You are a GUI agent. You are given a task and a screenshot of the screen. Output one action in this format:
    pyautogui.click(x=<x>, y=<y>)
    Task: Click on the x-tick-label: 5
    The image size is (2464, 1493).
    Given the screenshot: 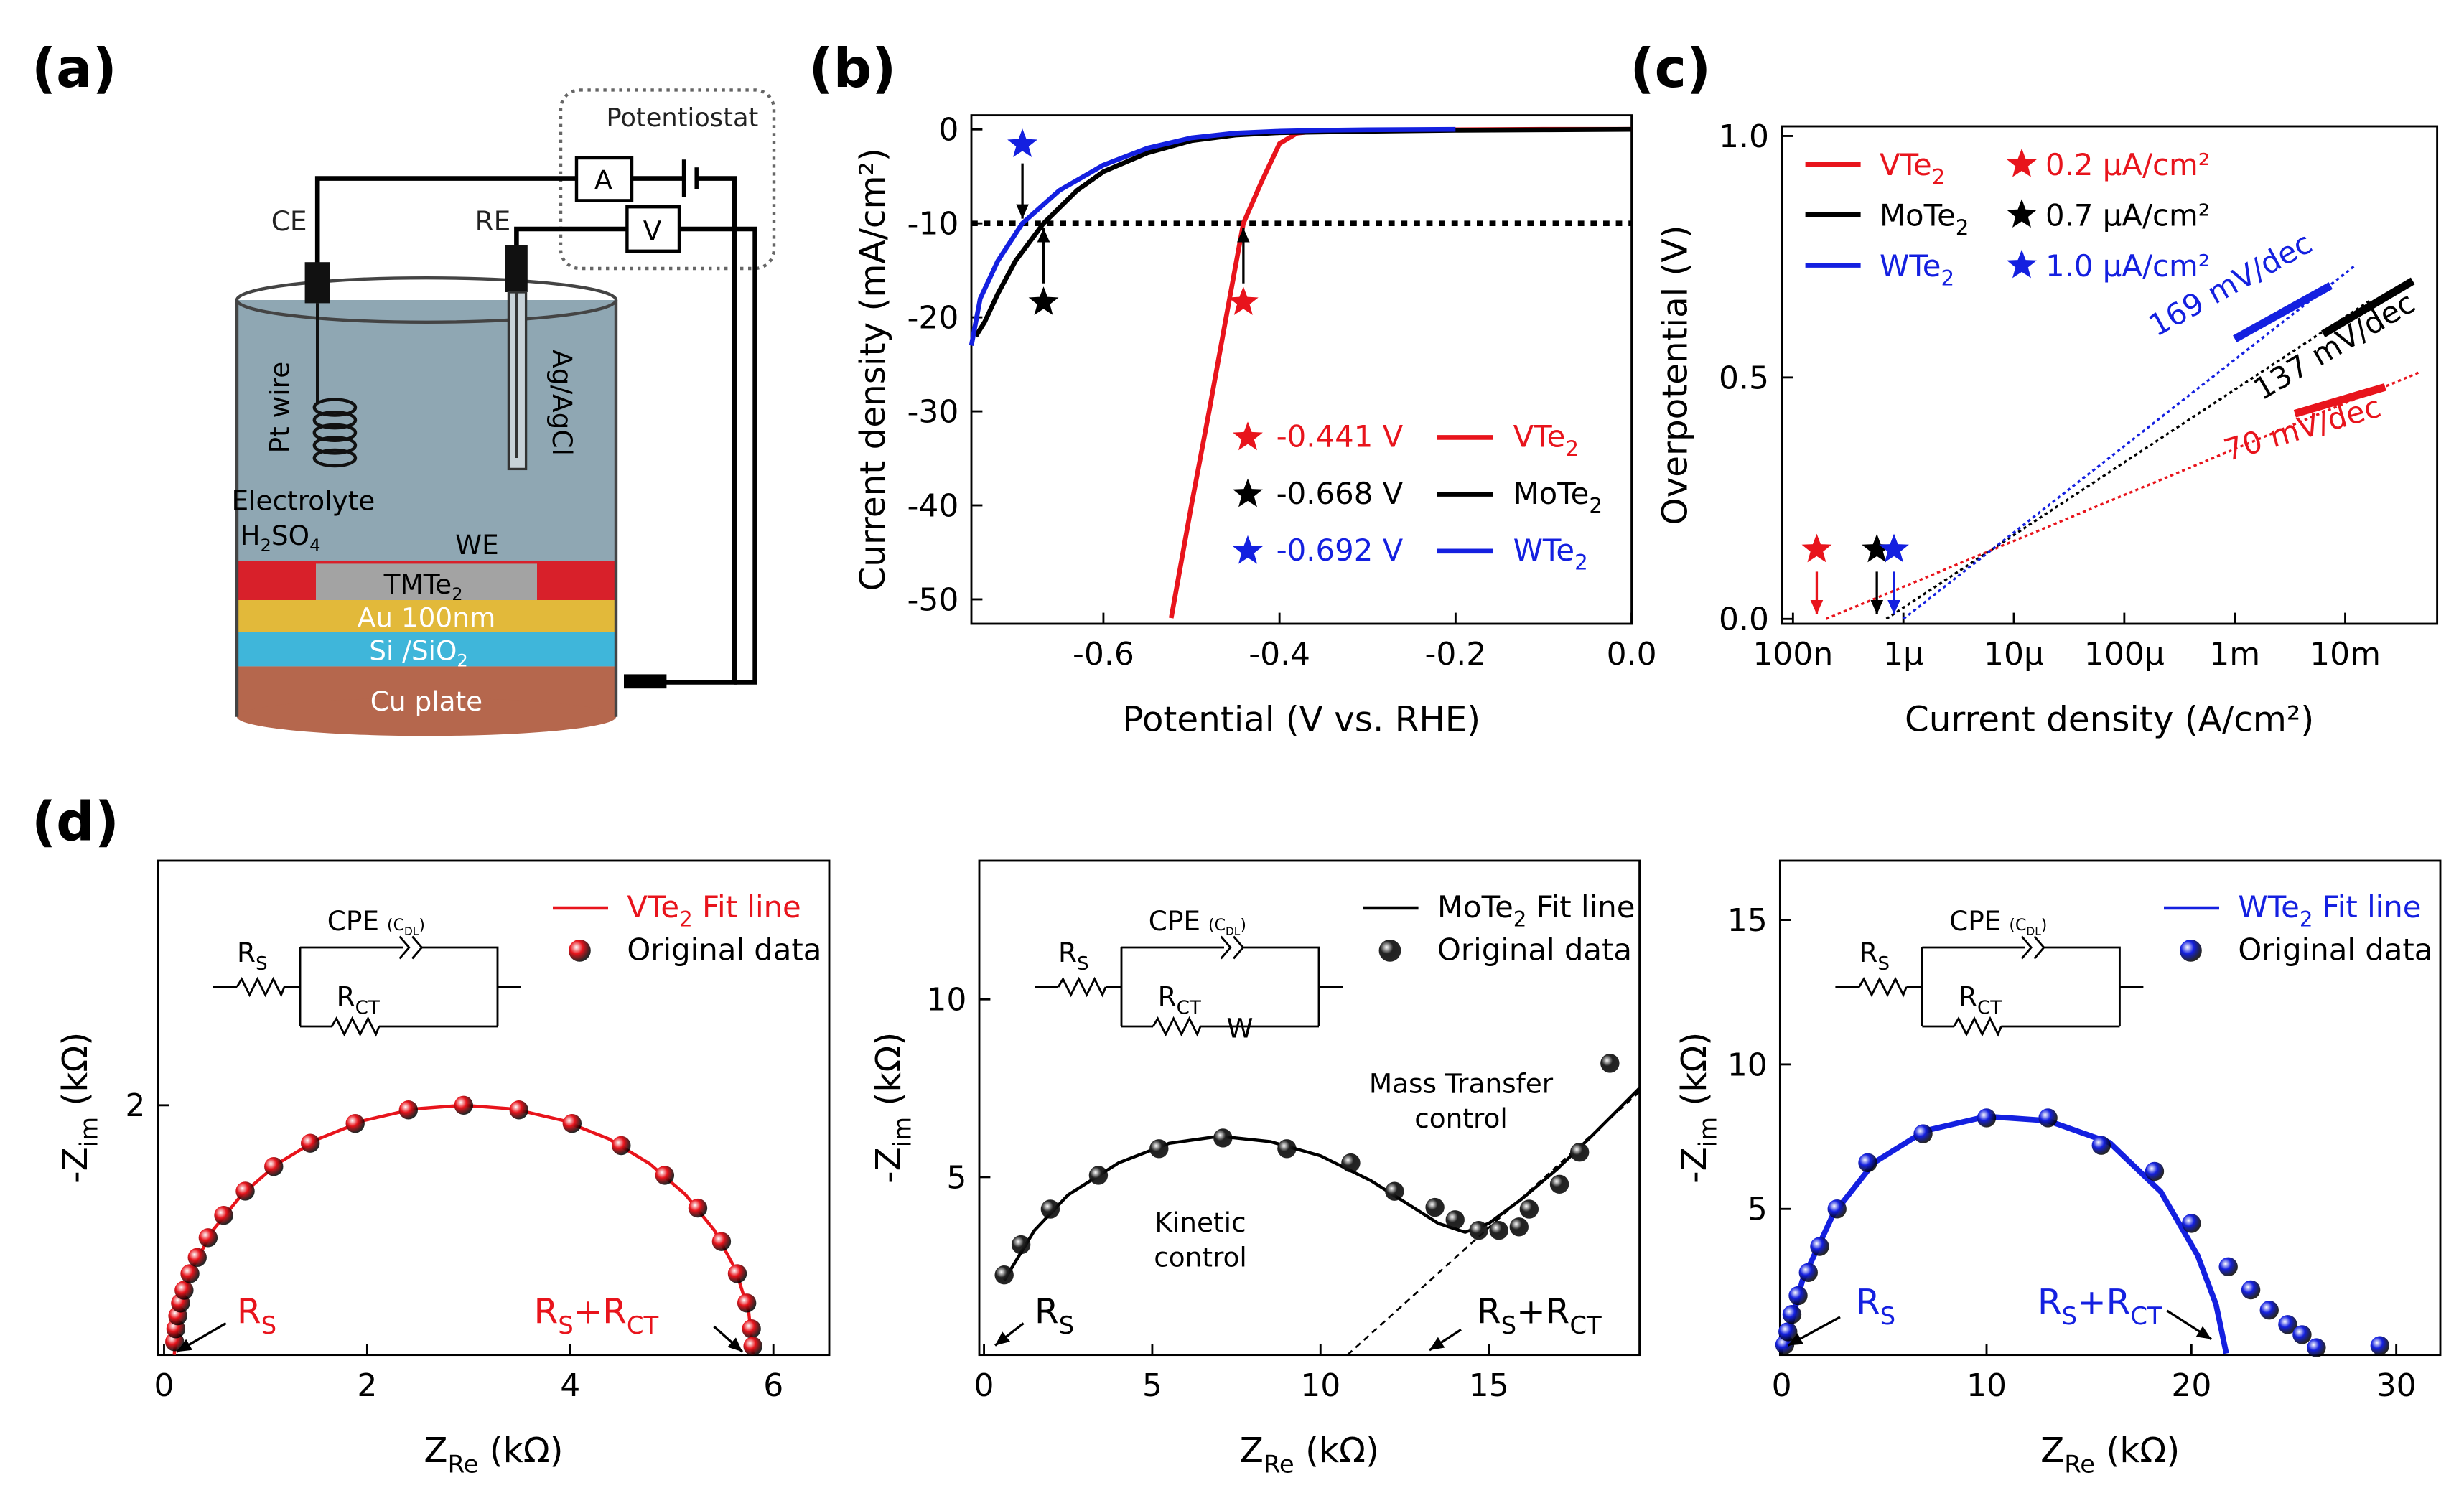 What is the action you would take?
    pyautogui.click(x=1152, y=1385)
    